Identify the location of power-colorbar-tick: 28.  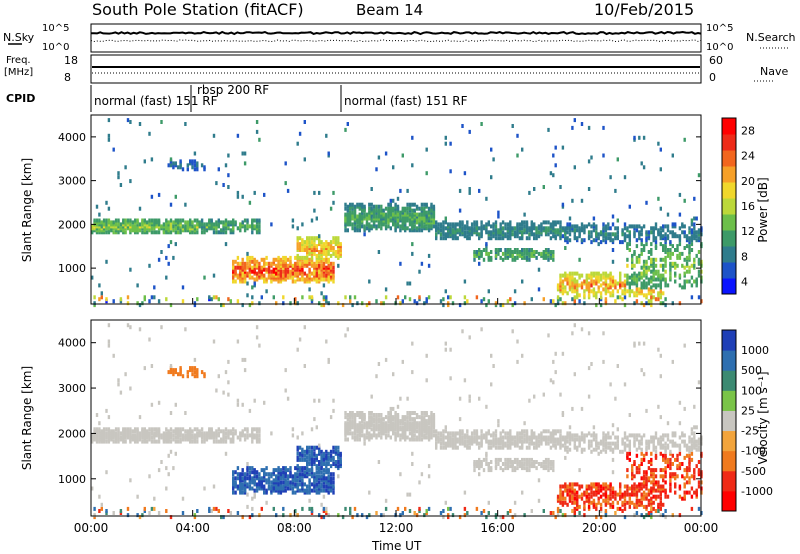
(748, 131).